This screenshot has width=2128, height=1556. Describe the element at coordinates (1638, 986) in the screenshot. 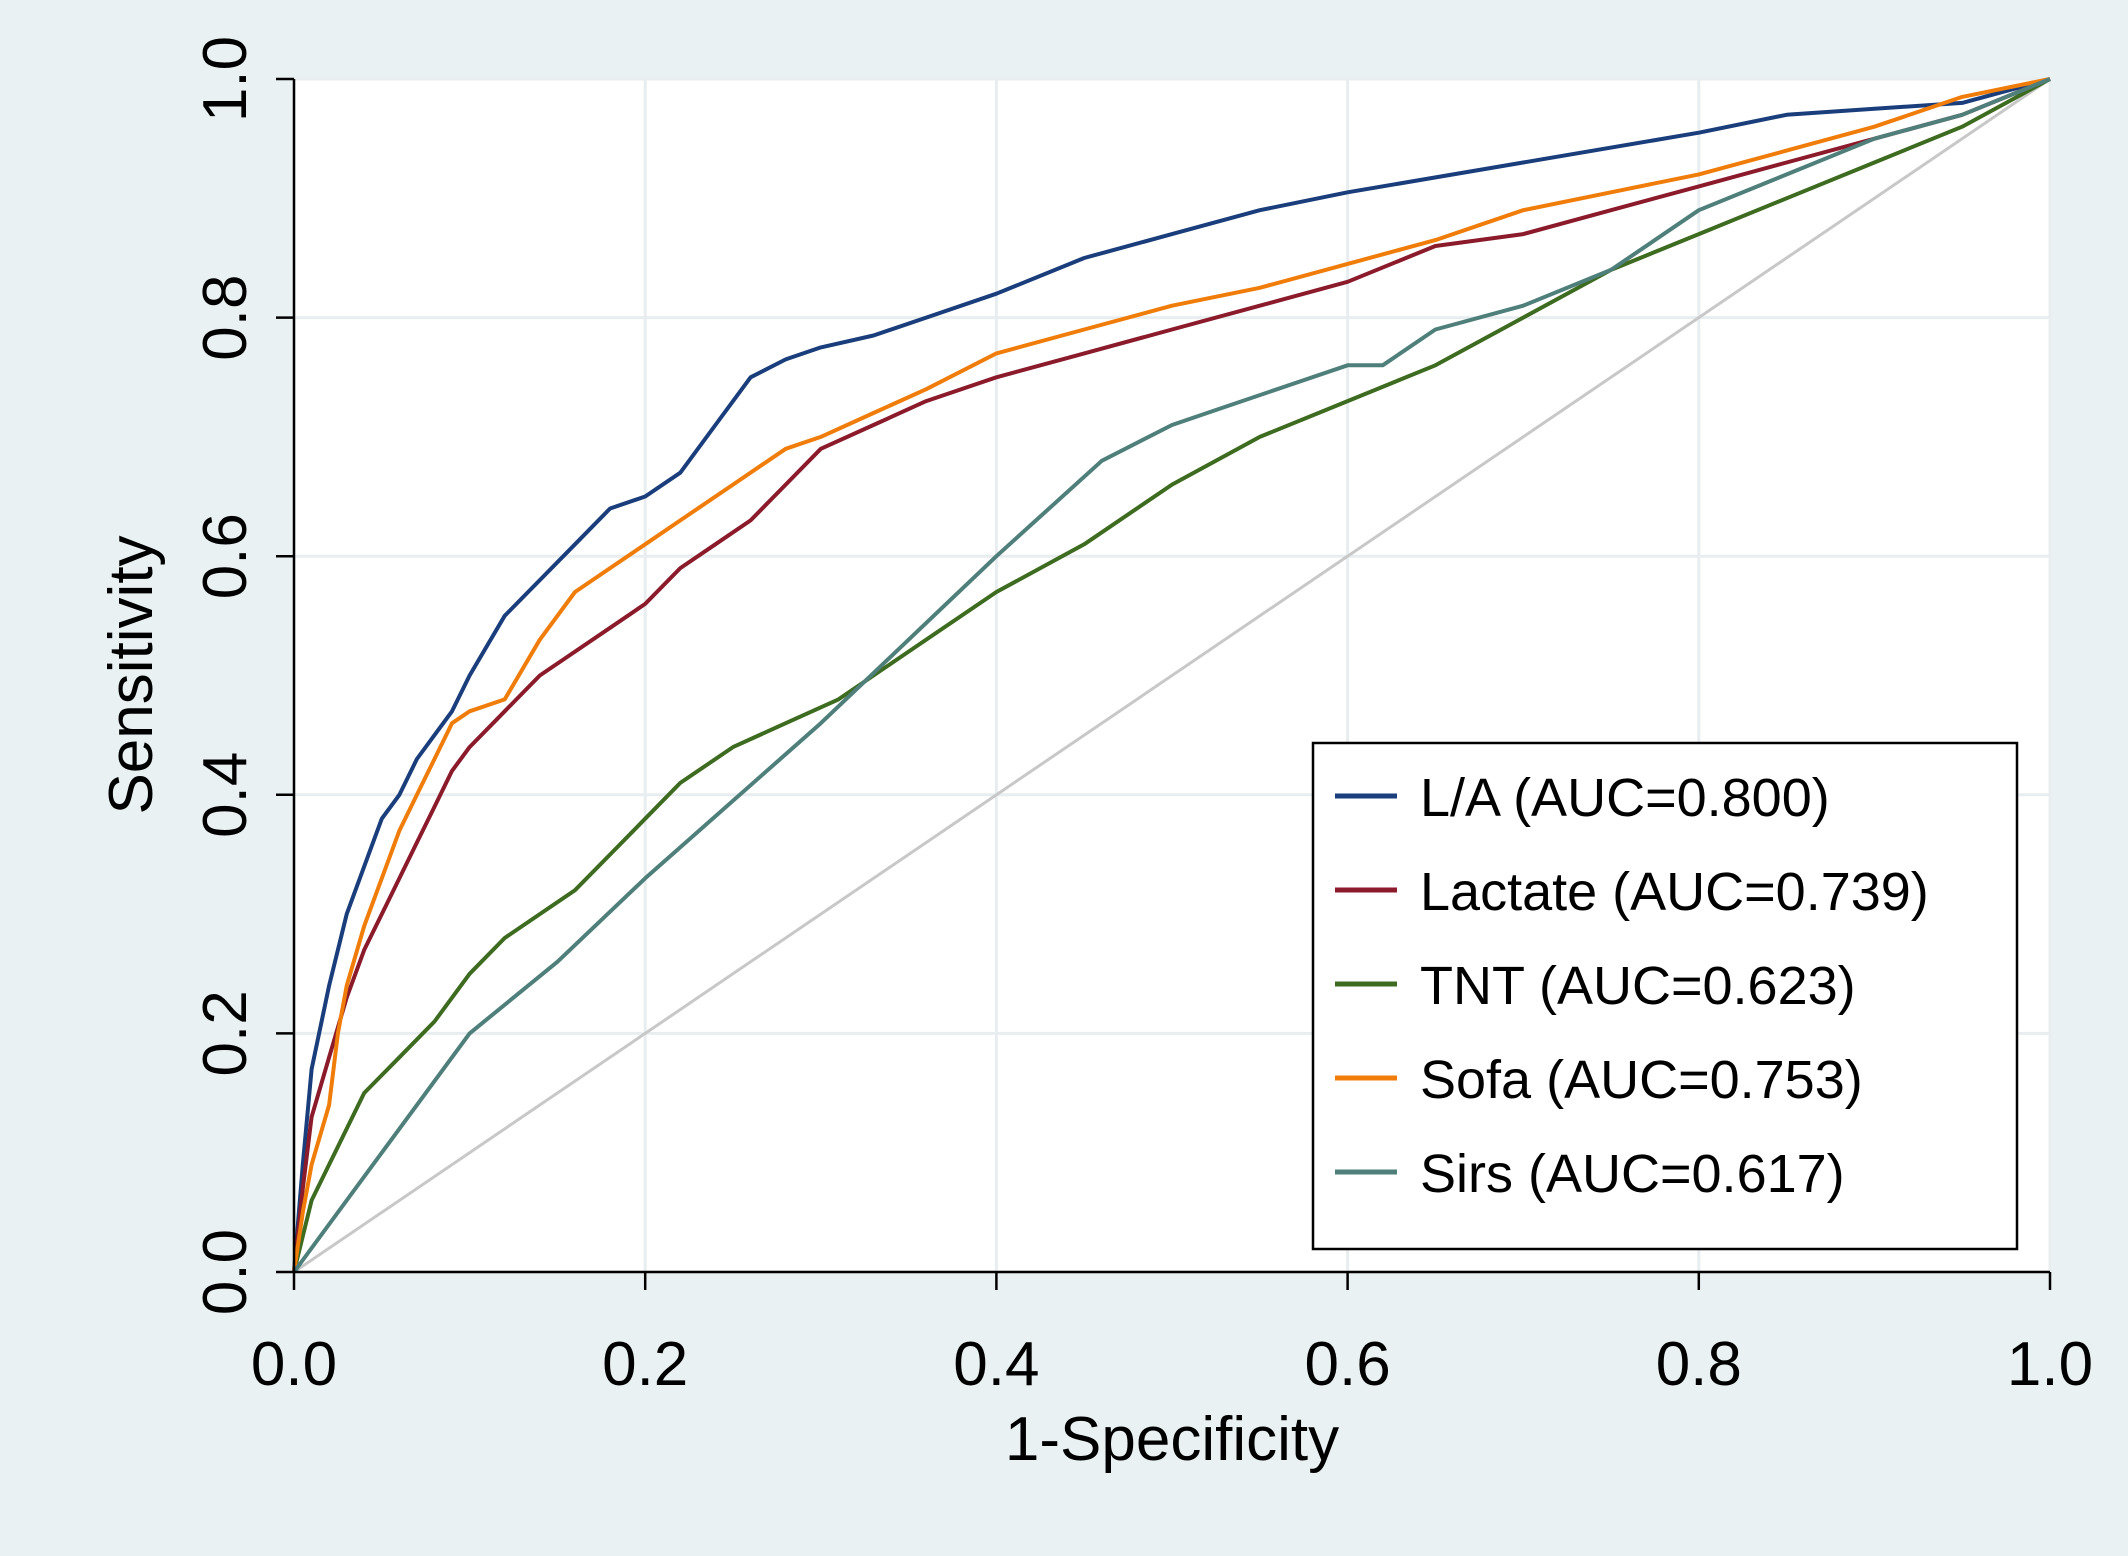

I see `legend-label-2: TNT (AUC=0.623)` at that location.